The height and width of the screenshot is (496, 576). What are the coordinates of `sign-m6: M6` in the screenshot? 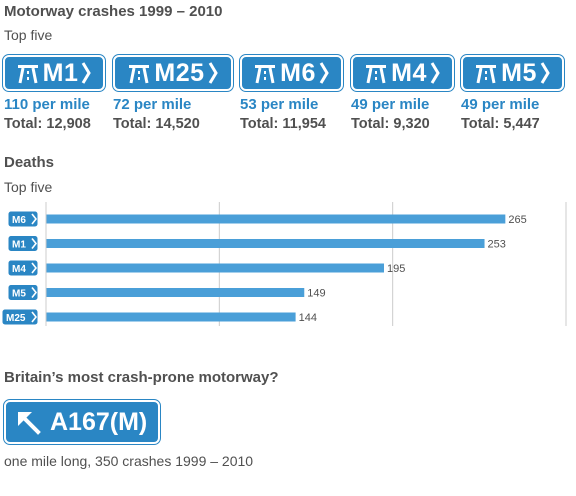 It's located at (291, 73).